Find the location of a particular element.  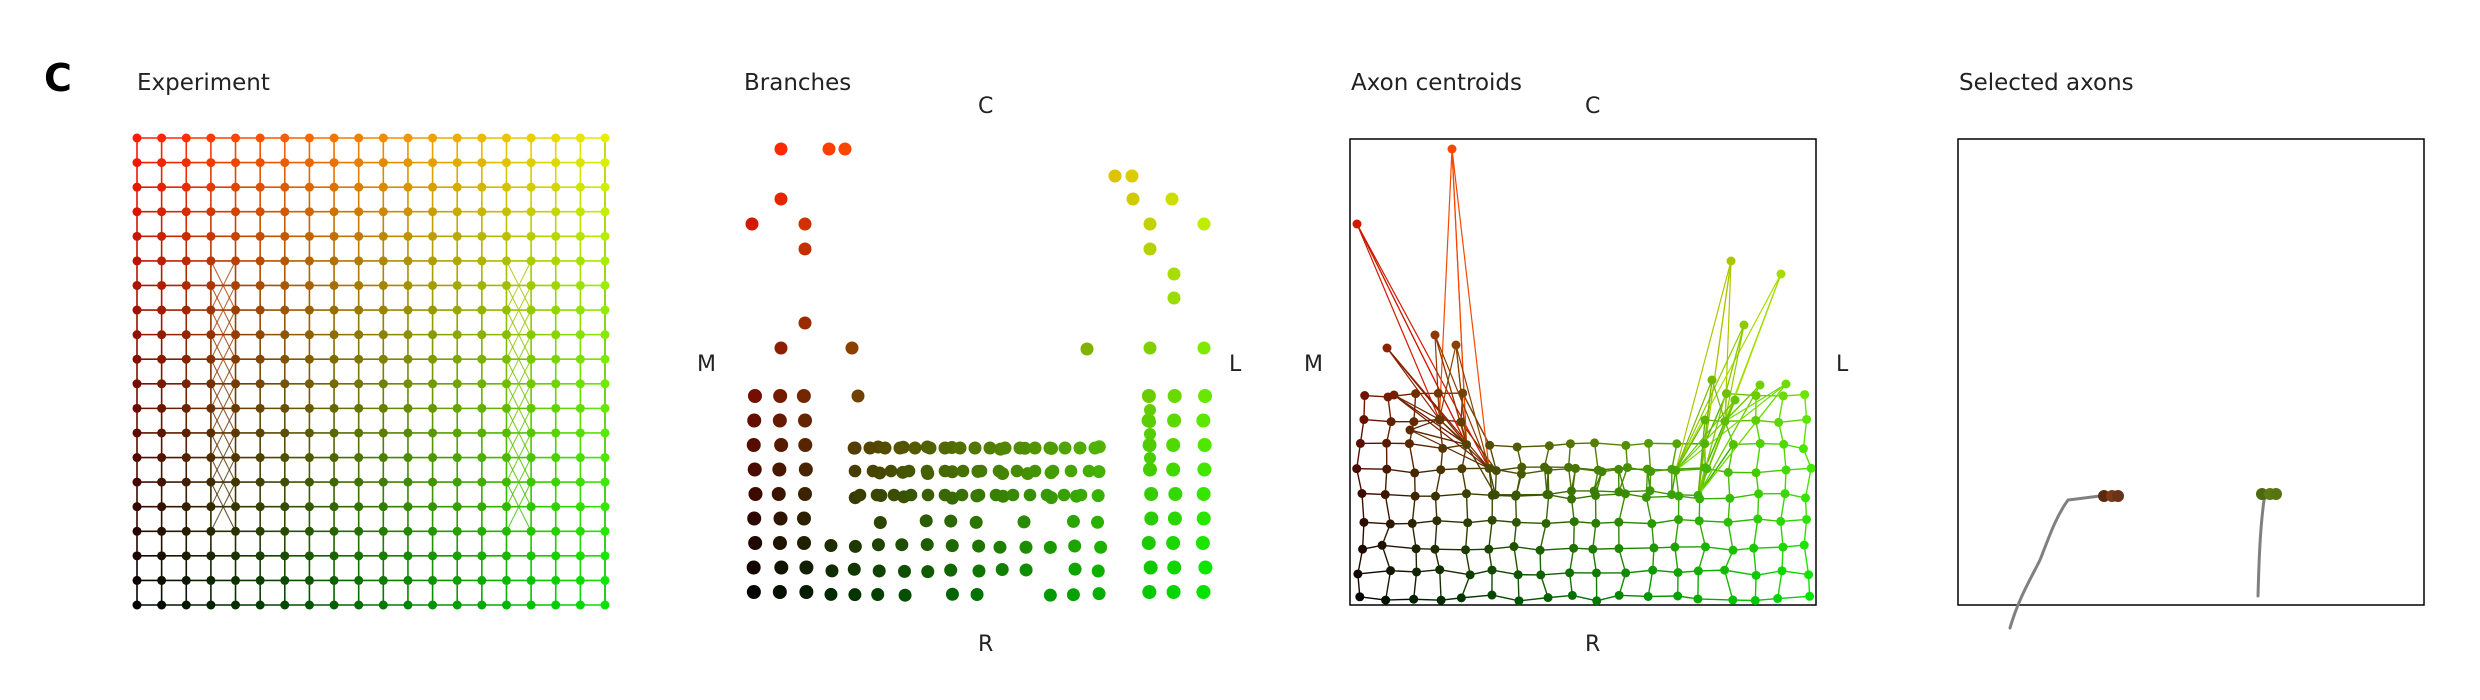

selected-axons-plot is located at coordinates (2191, 384).